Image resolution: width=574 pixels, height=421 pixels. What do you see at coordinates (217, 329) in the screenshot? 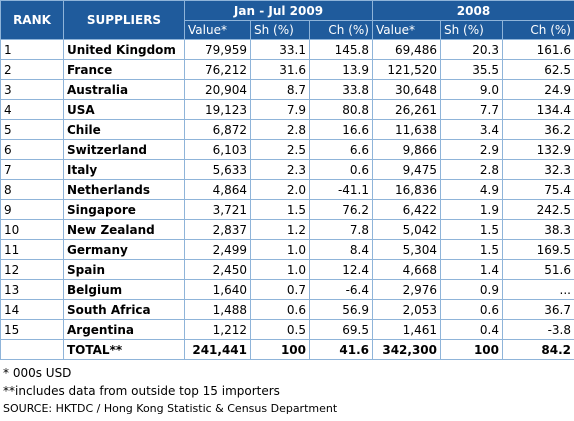
I see `value-2009: 1,212` at bounding box center [217, 329].